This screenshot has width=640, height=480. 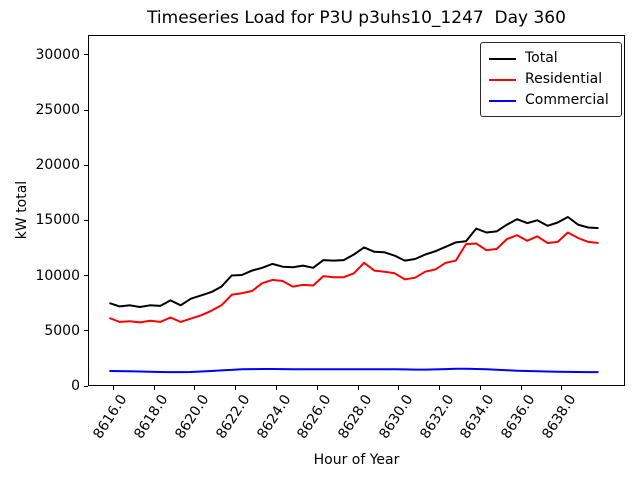 I want to click on x-tick-label: 8622.0, so click(x=233, y=417).